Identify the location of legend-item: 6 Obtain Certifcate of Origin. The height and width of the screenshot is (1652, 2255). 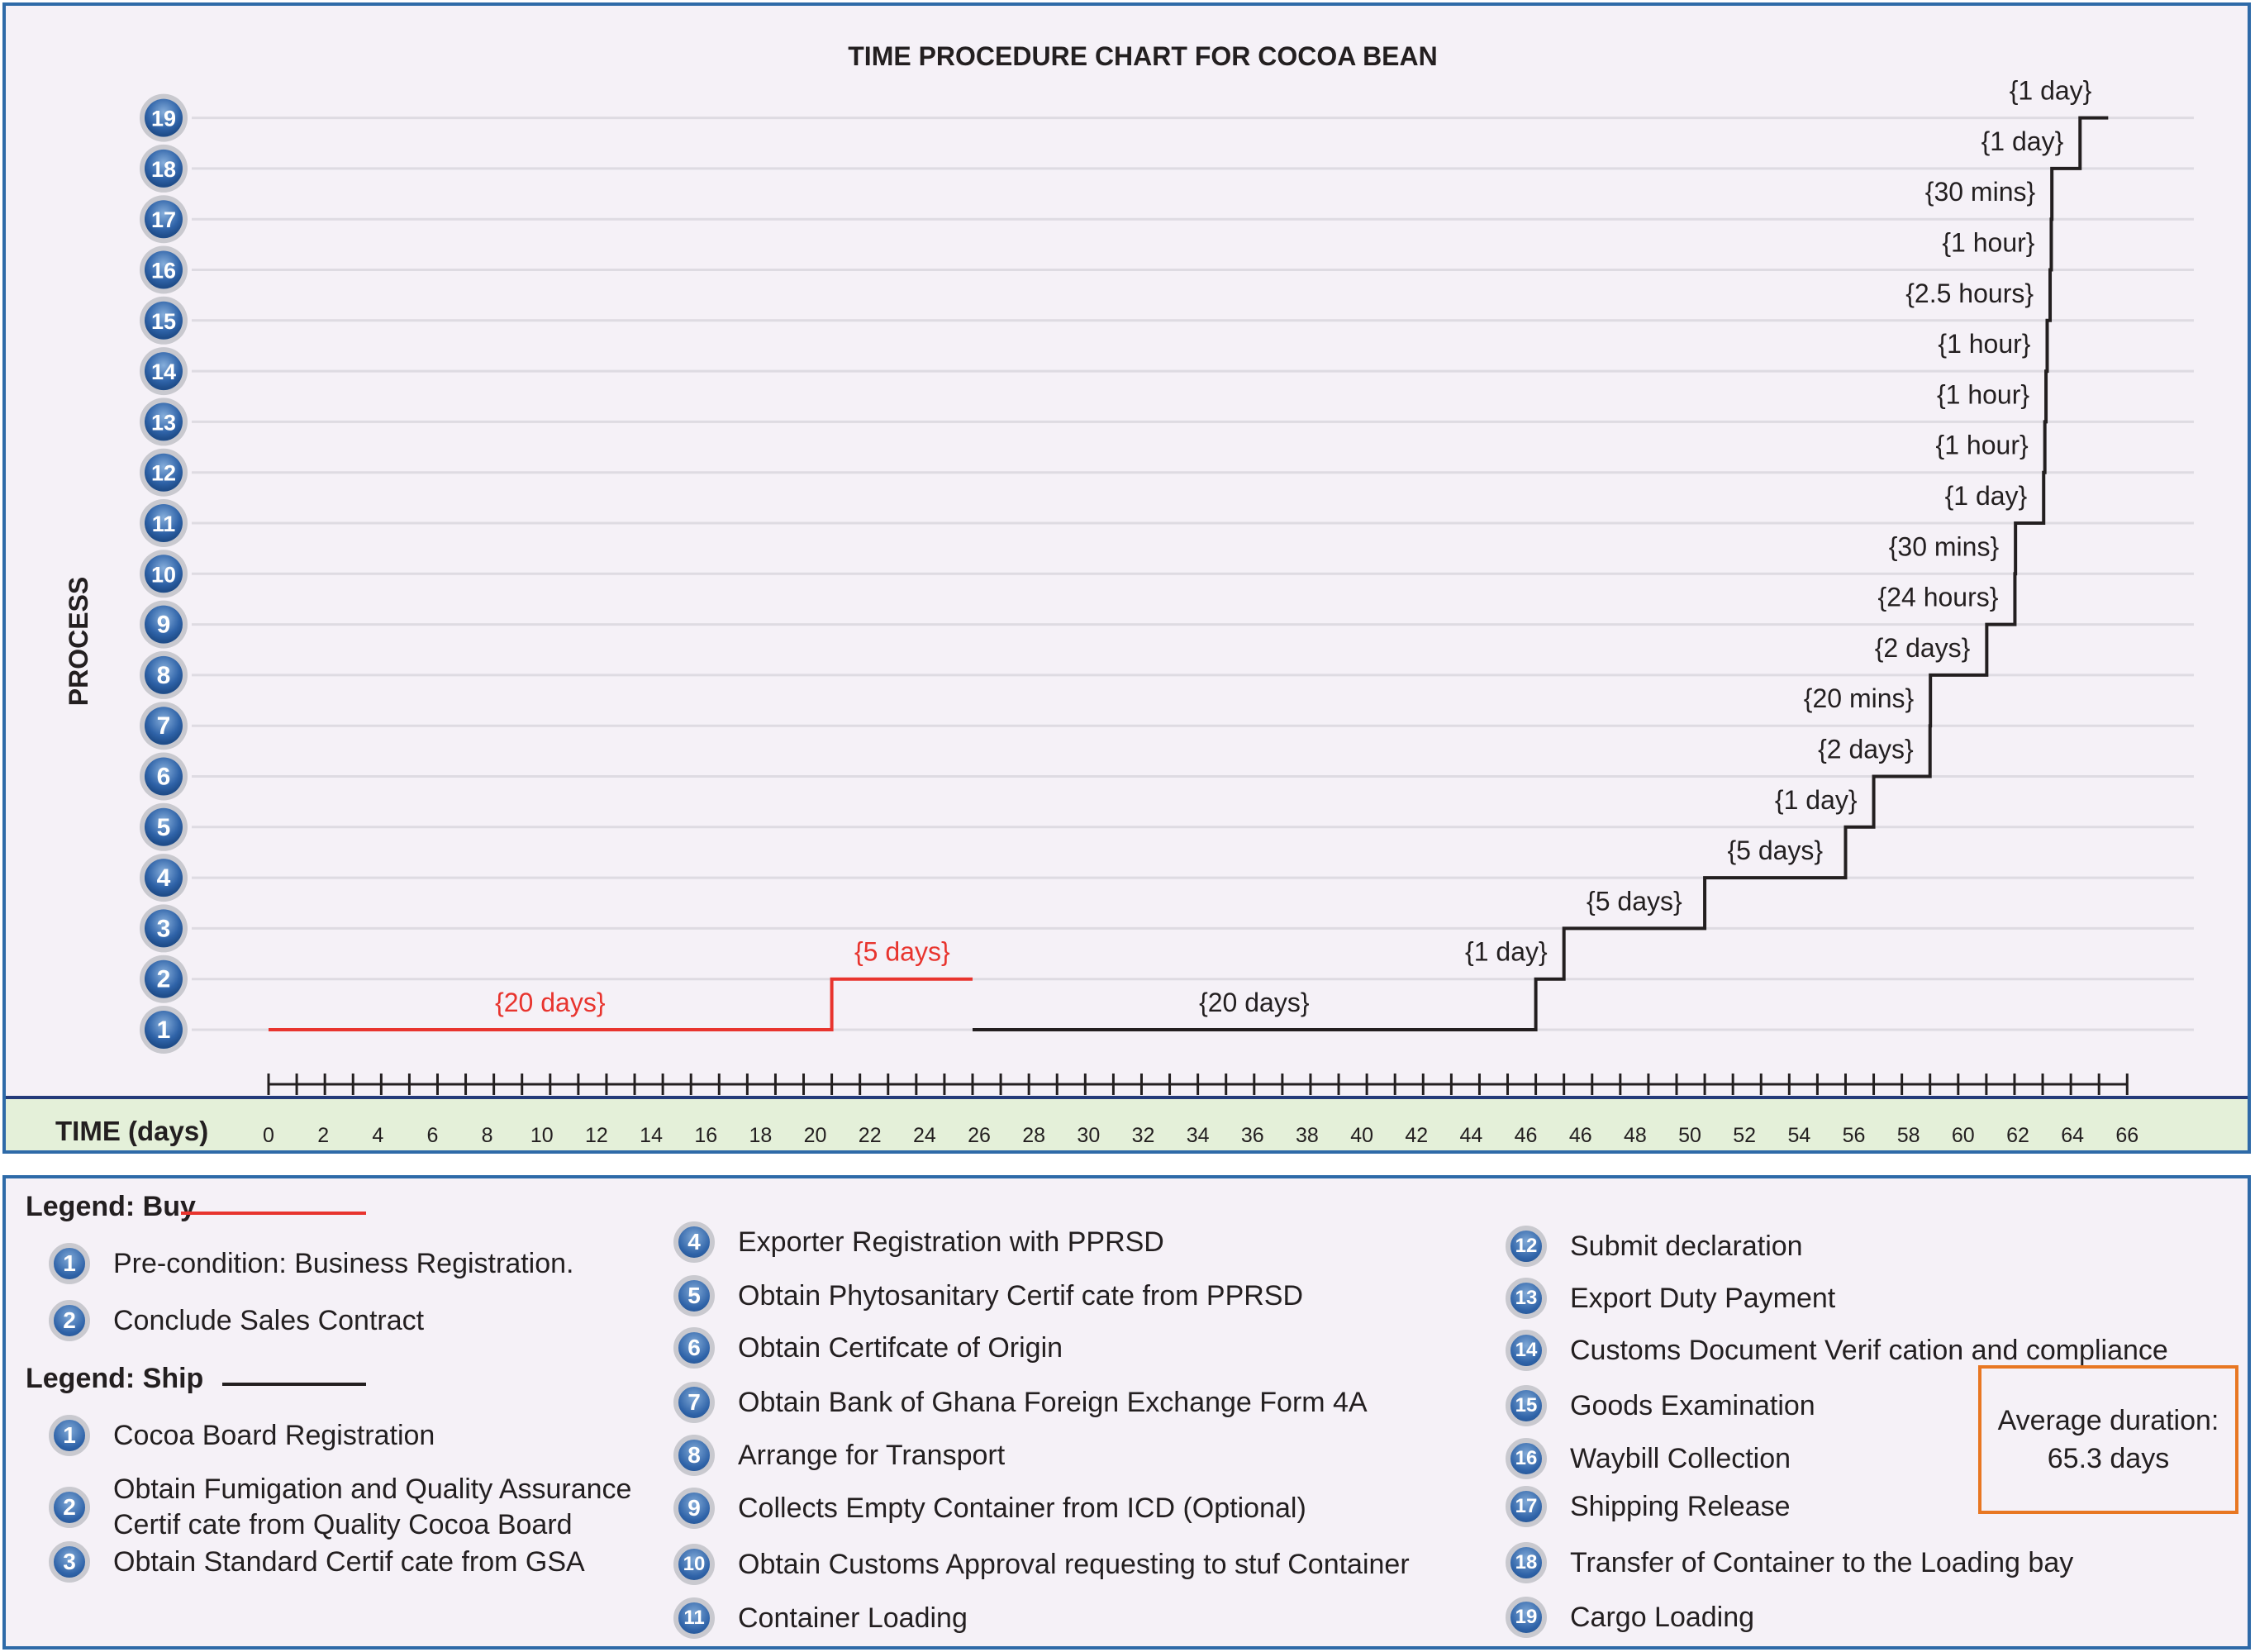
(868, 1348).